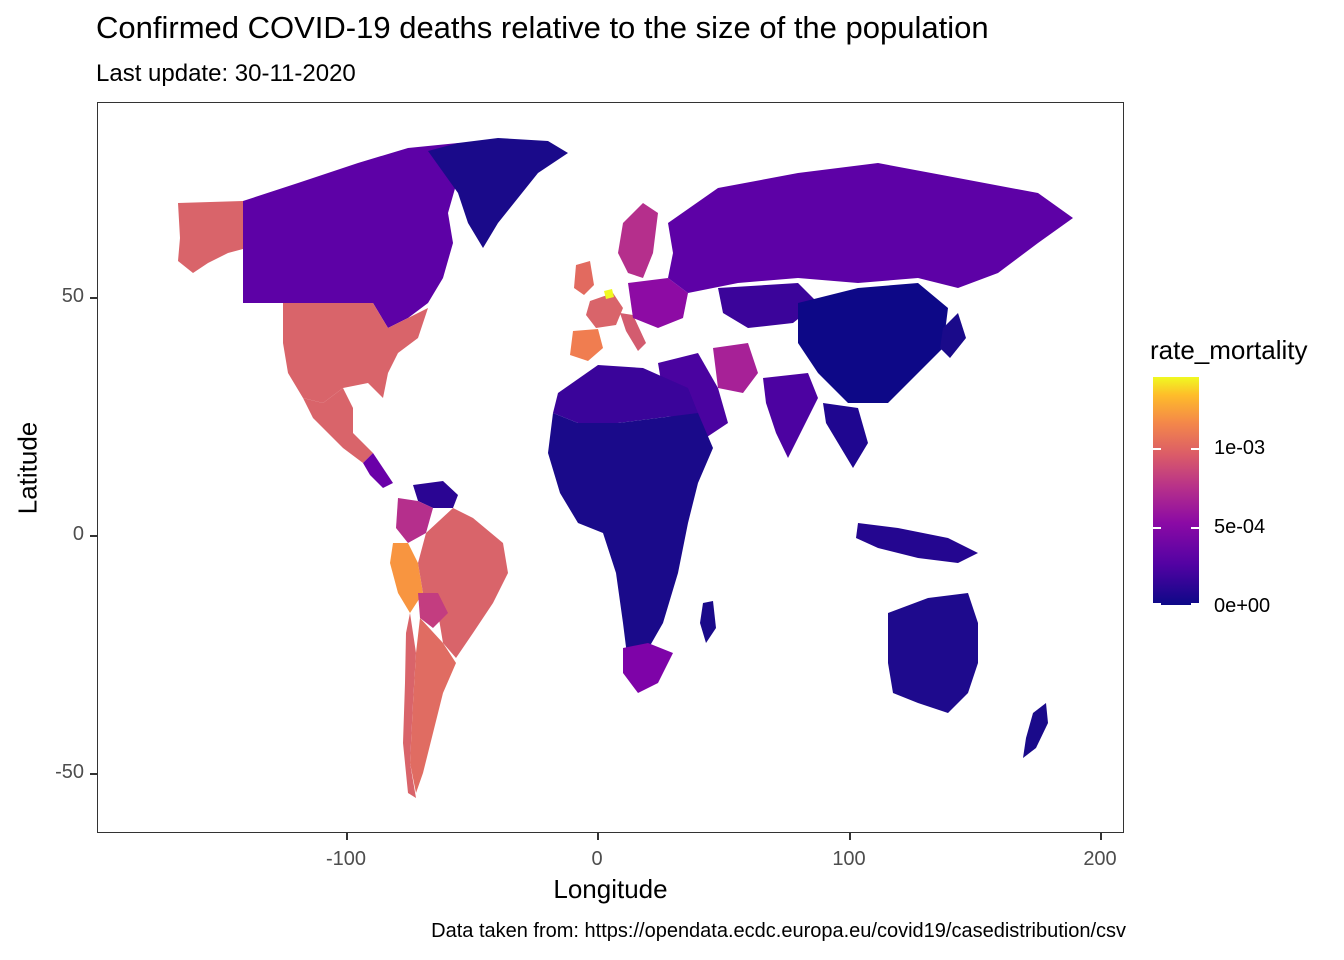  I want to click on y-axis-label: Latitude, so click(27, 468).